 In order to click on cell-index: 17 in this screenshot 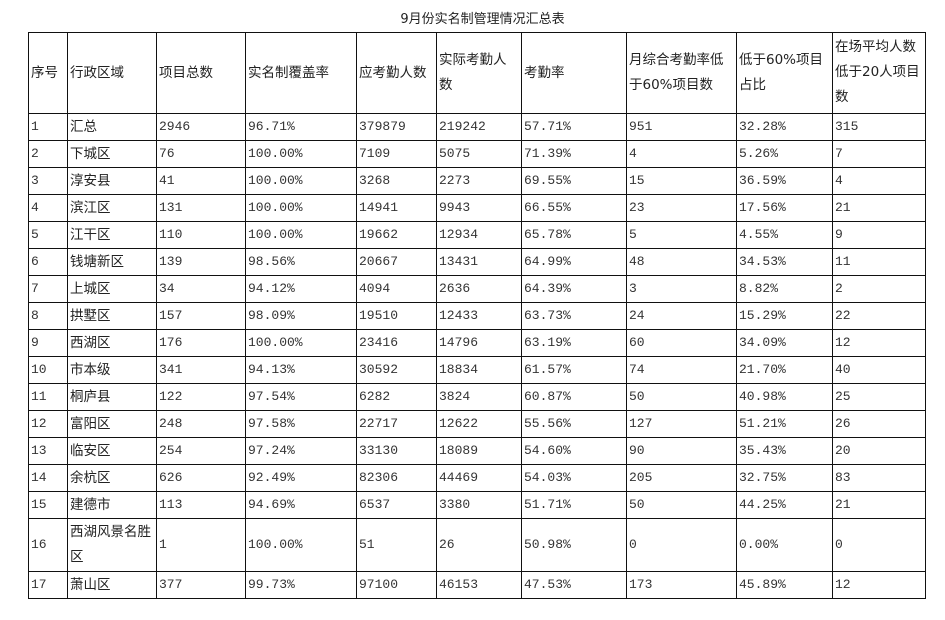, I will do `click(48, 585)`.